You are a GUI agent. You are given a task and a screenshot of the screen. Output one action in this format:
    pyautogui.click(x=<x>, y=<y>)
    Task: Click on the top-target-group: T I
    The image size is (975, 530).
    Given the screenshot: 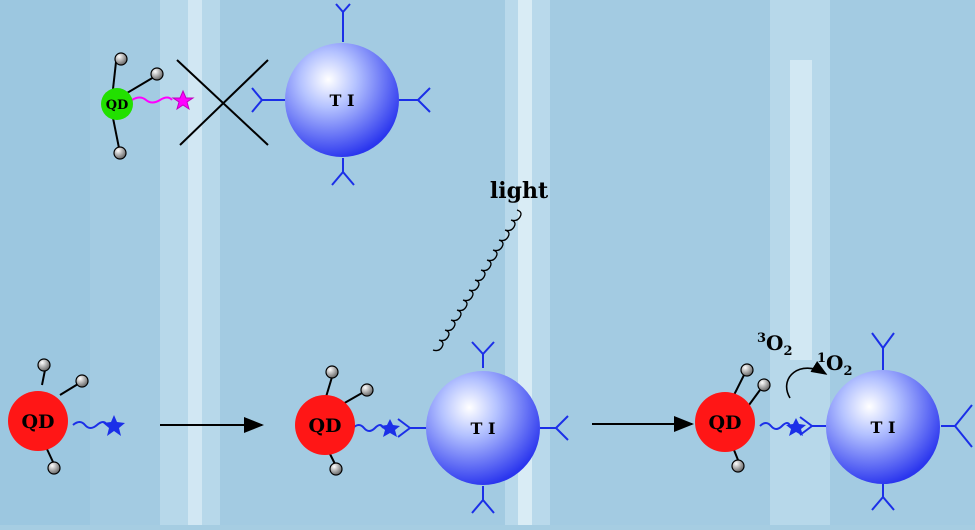 What is the action you would take?
    pyautogui.click(x=341, y=94)
    